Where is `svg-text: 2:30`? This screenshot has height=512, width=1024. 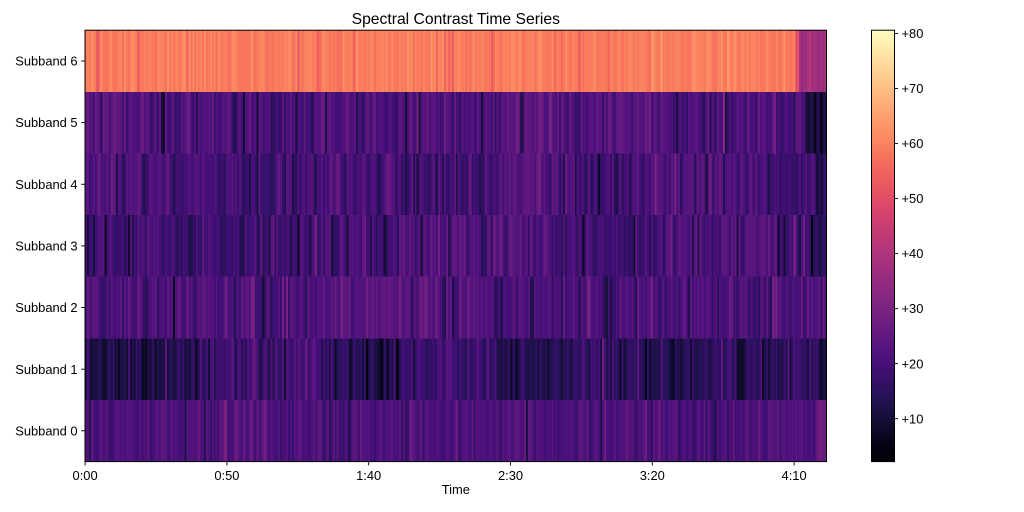 svg-text: 2:30 is located at coordinates (510, 475).